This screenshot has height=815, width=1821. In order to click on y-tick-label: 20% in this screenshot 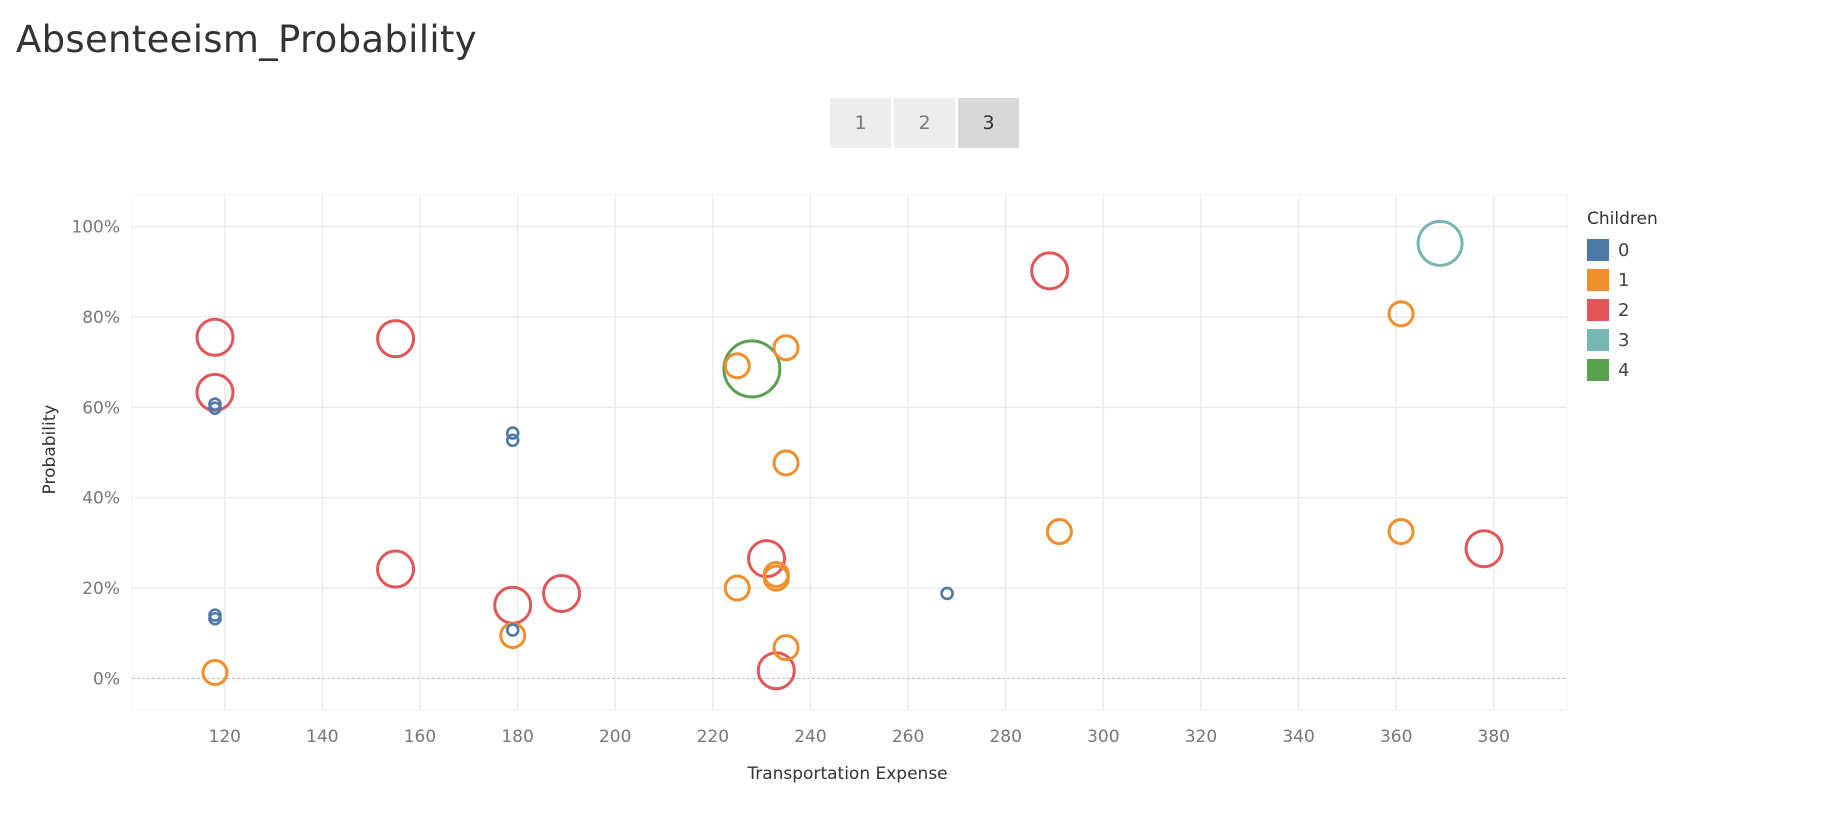, I will do `click(101, 589)`.